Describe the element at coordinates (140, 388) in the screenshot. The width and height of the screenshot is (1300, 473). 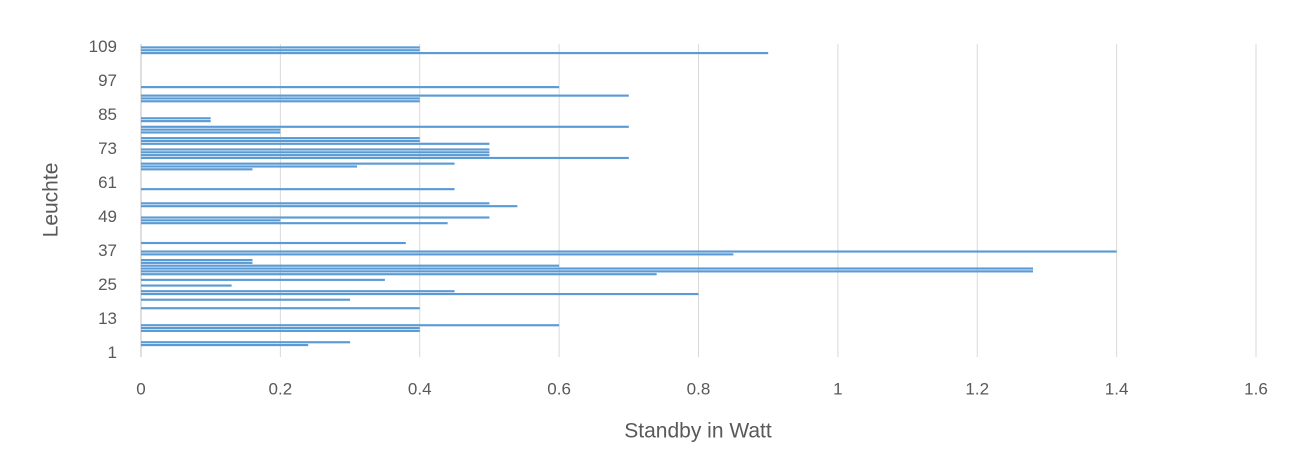
I see `x-tick-label: 0` at that location.